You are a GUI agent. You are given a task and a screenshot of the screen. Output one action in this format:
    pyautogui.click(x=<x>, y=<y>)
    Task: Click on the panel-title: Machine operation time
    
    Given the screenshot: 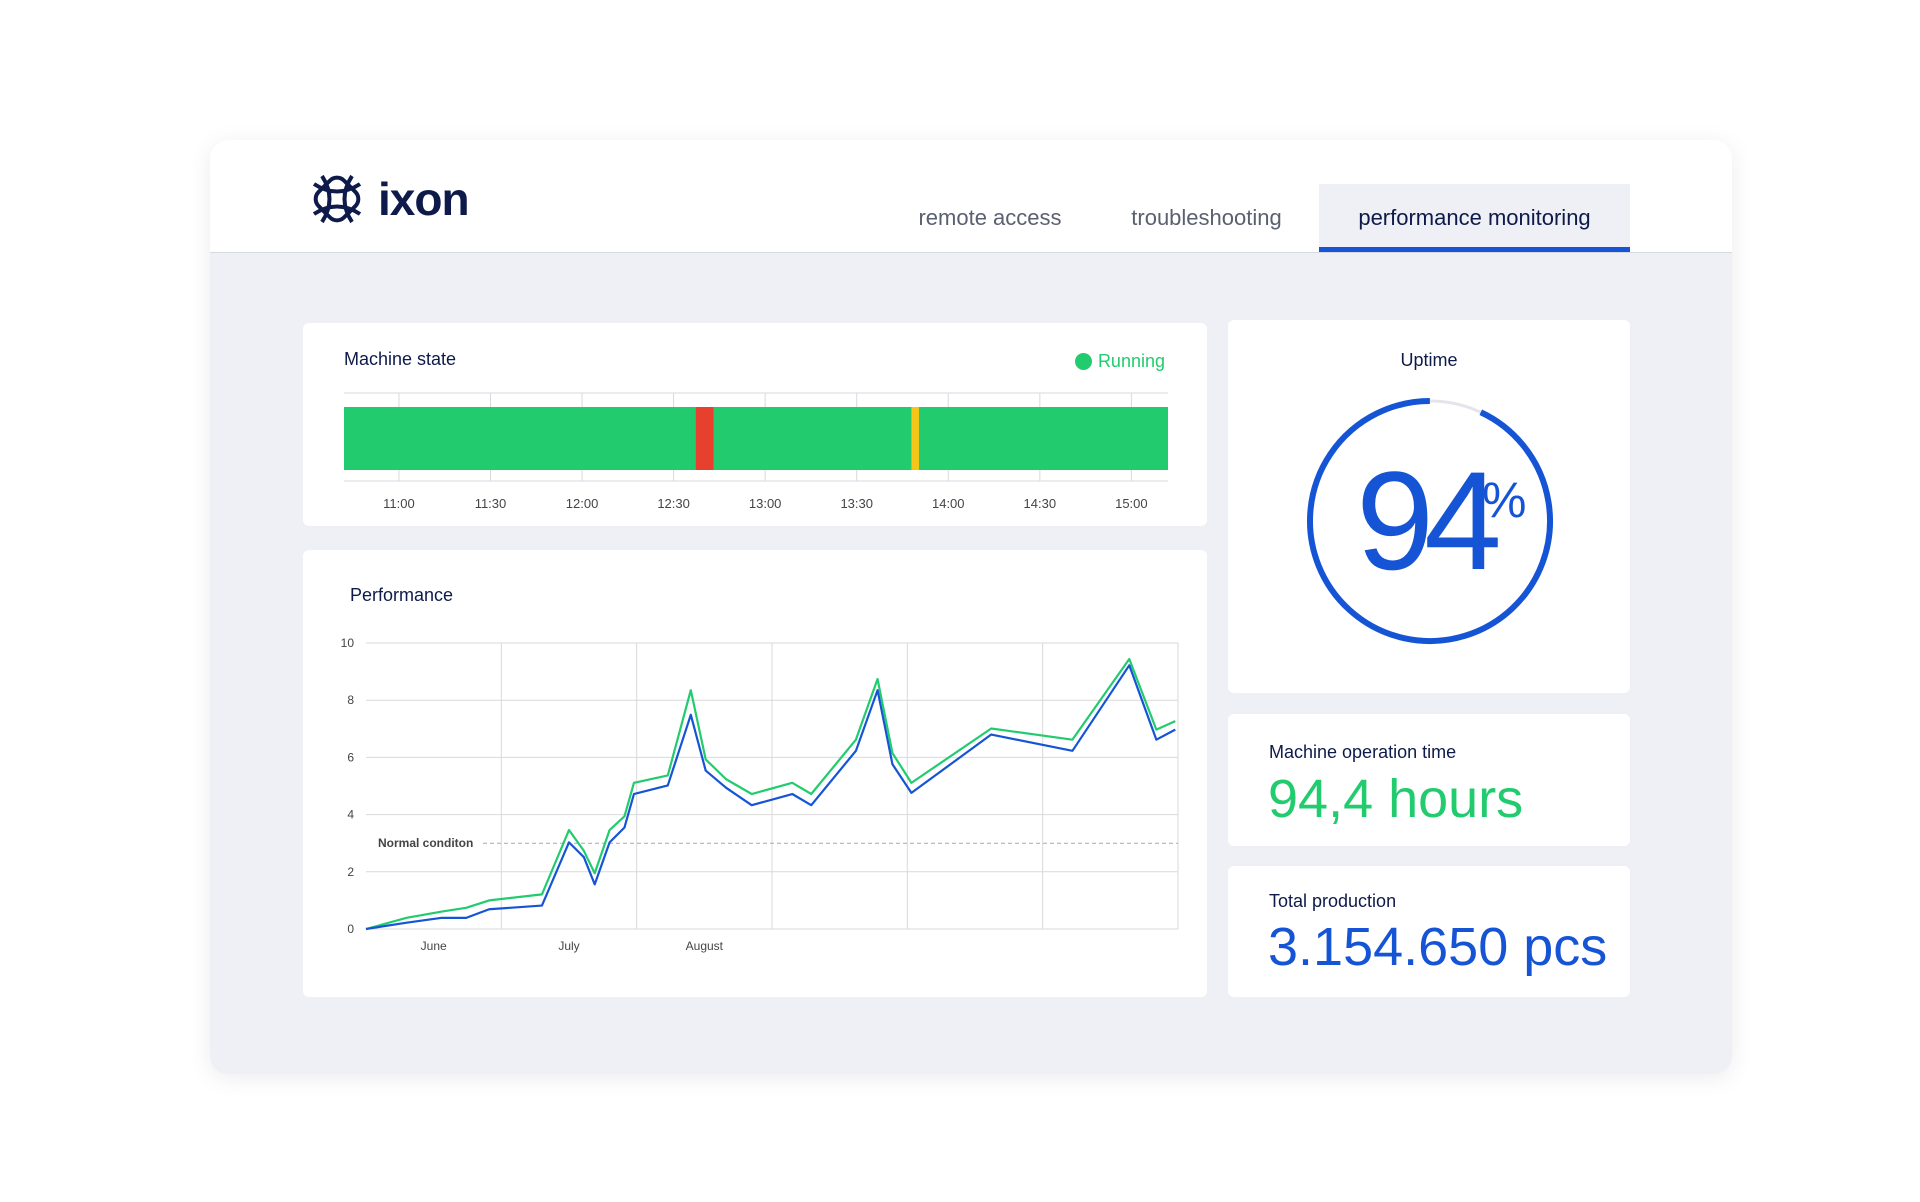 What is the action you would take?
    pyautogui.click(x=1363, y=752)
    